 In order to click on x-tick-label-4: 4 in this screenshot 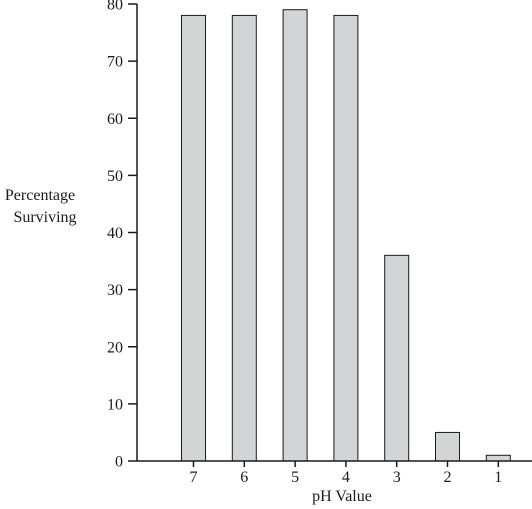, I will do `click(346, 477)`.